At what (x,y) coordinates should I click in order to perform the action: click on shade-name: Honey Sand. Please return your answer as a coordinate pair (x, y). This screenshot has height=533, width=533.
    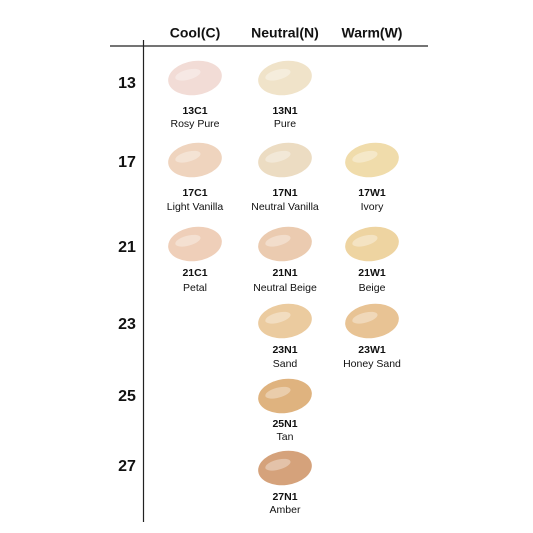
    Looking at the image, I should click on (372, 364).